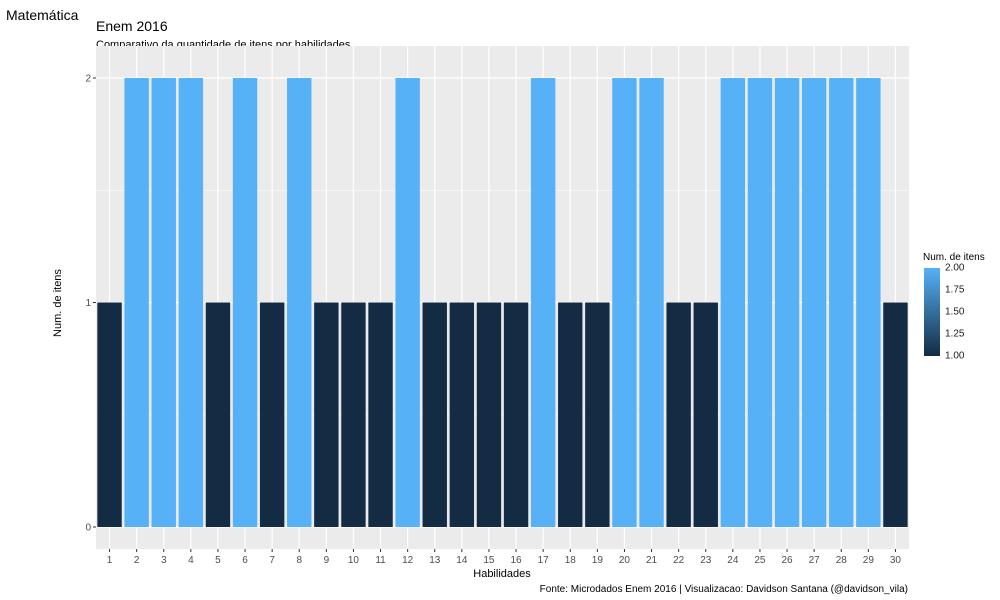 The width and height of the screenshot is (1000, 600). I want to click on x-tick-label: 25, so click(760, 560).